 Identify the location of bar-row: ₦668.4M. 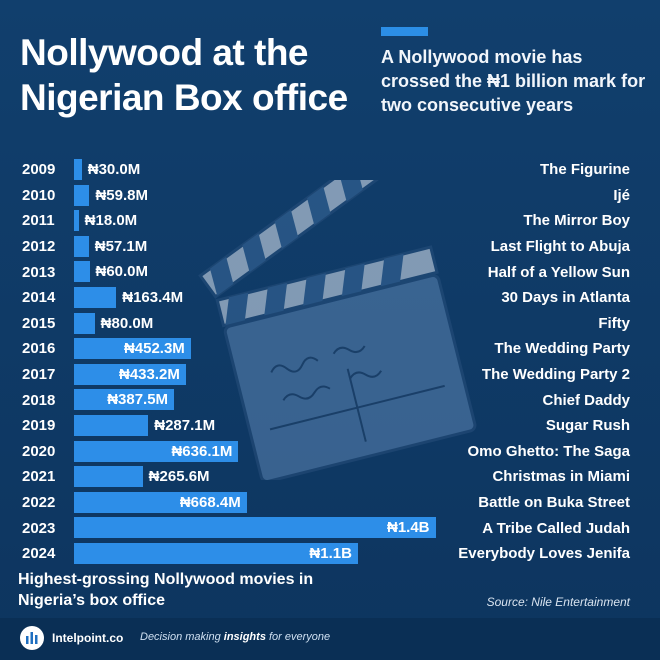
(264, 503).